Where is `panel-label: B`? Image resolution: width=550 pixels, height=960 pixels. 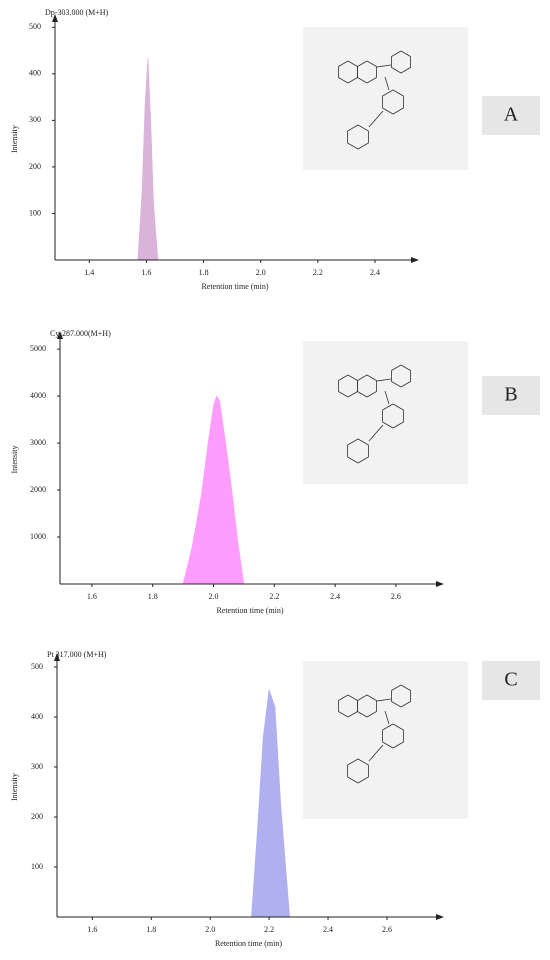 panel-label: B is located at coordinates (510, 395).